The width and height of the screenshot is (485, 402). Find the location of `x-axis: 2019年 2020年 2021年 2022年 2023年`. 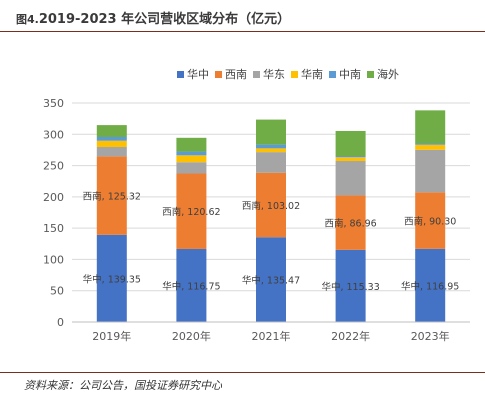

x-axis: 2019年 2020年 2021年 2022年 2023年 is located at coordinates (271, 332).